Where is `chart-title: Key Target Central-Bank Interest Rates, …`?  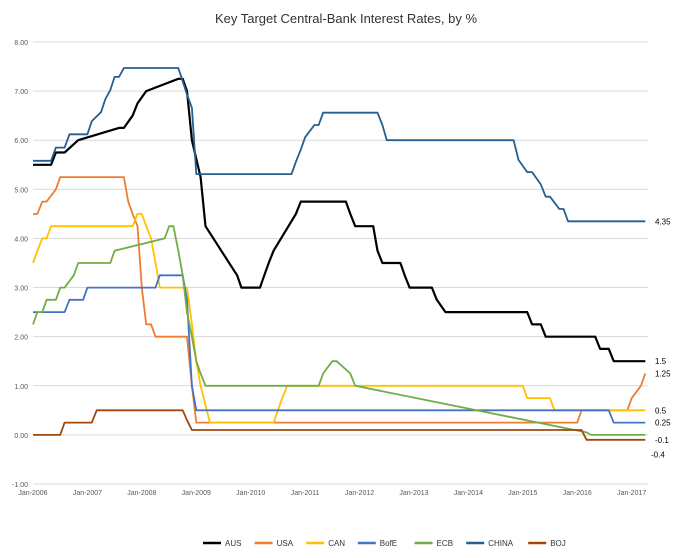
chart-title: Key Target Central-Bank Interest Rates, … is located at coordinates (346, 18).